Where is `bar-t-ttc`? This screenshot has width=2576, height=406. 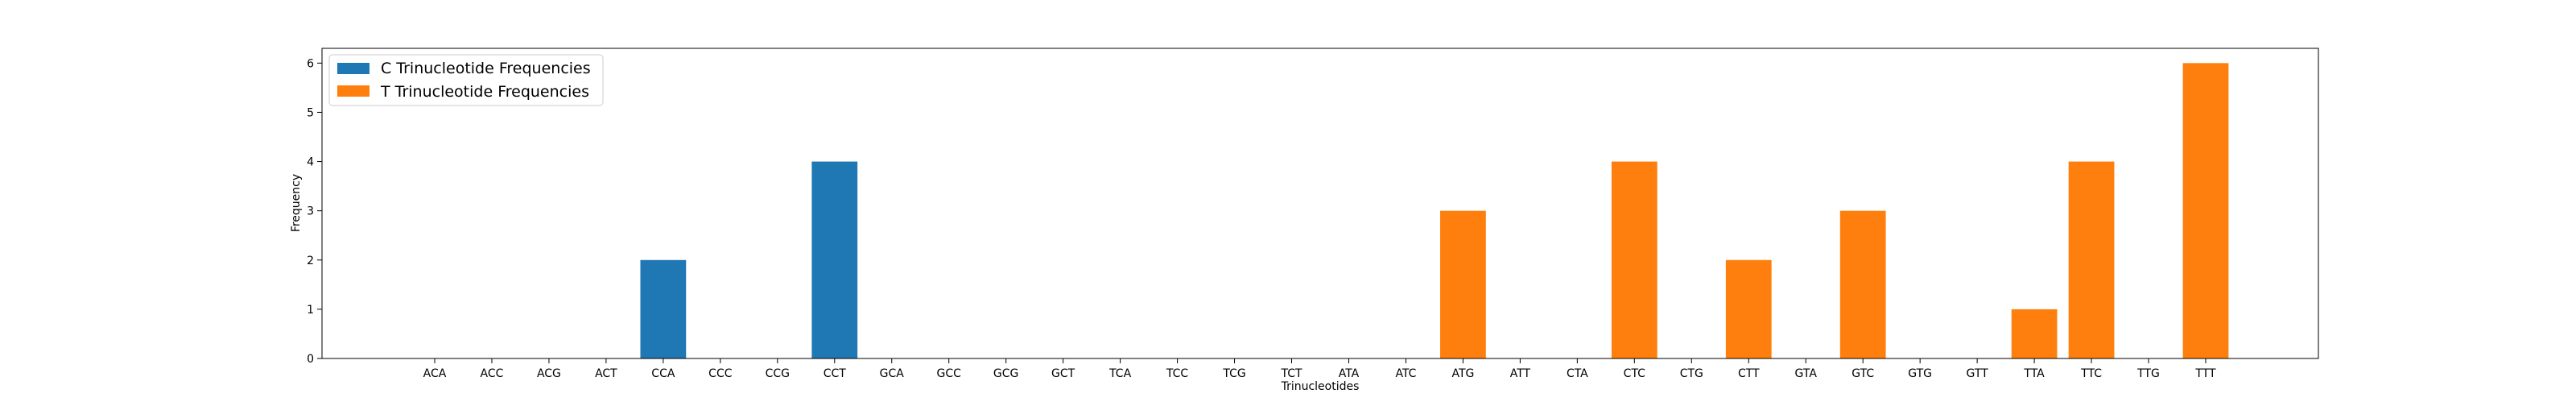 bar-t-ttc is located at coordinates (2091, 260).